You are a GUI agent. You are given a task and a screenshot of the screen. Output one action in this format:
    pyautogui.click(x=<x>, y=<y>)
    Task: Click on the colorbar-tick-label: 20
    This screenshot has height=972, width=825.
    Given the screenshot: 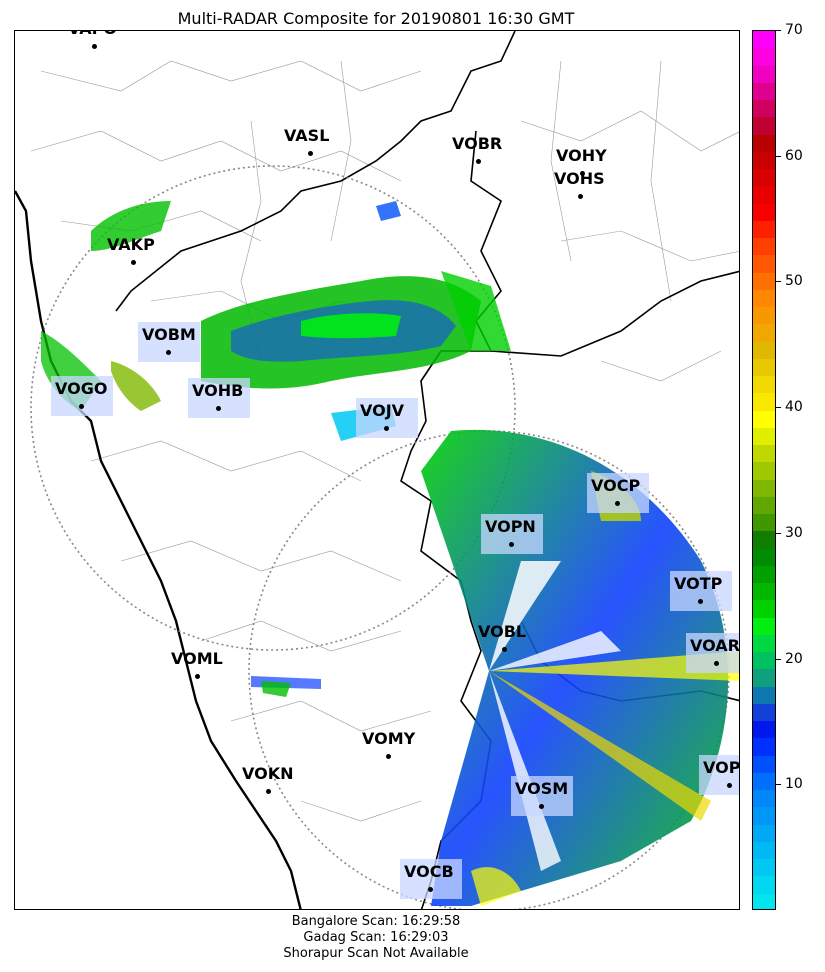 What is the action you would take?
    pyautogui.click(x=794, y=658)
    